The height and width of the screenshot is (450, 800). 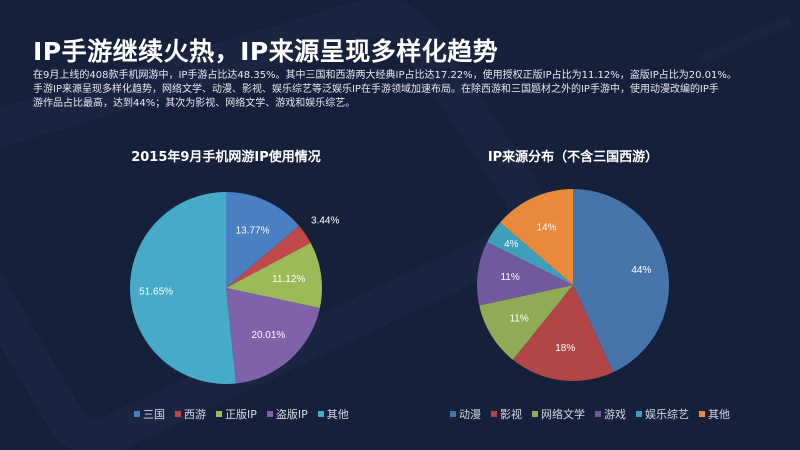 I want to click on legend-item: 西游, so click(x=190, y=414).